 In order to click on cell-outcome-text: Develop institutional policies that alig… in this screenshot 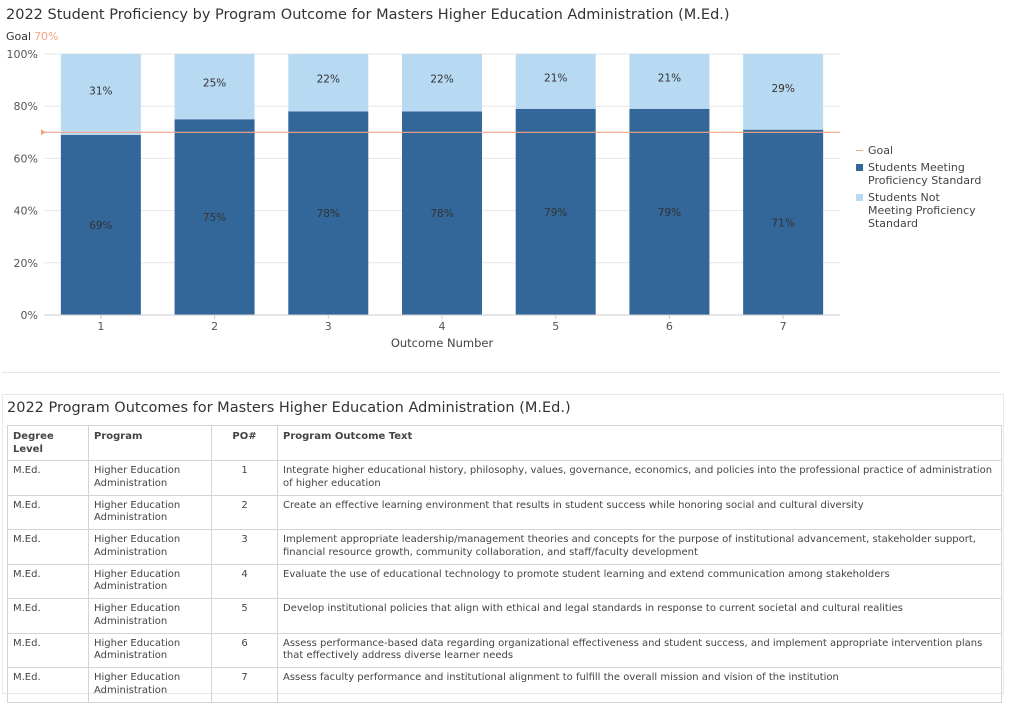, I will do `click(639, 616)`.